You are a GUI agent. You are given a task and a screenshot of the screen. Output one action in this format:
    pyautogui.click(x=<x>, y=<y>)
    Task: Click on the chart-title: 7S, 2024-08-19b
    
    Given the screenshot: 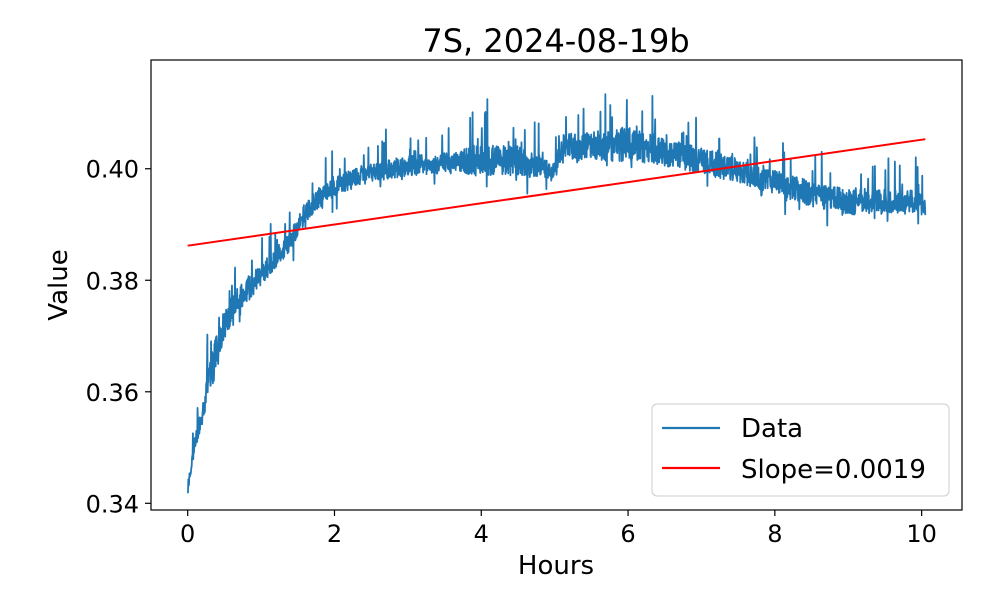 What is the action you would take?
    pyautogui.click(x=555, y=41)
    